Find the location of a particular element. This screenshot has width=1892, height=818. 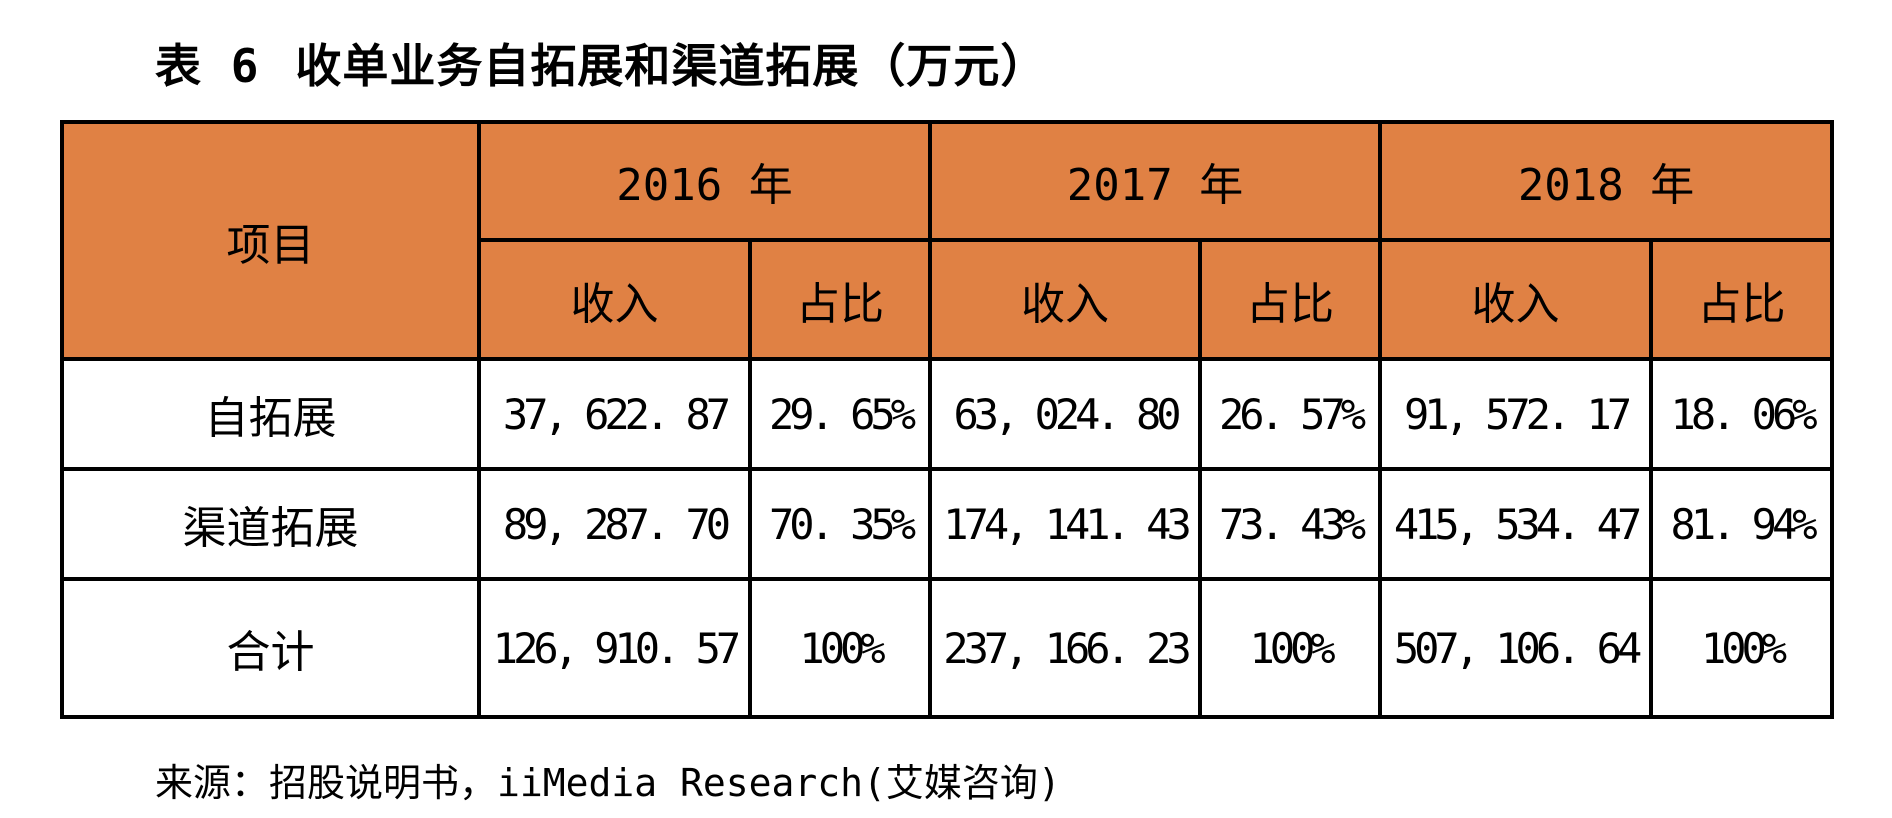

row-label: 自拓展 is located at coordinates (270, 414).